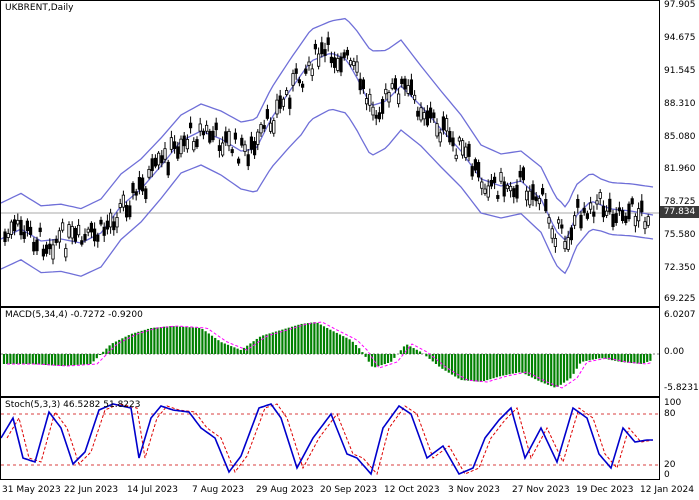  I want to click on stoch-svg, so click(330, 439).